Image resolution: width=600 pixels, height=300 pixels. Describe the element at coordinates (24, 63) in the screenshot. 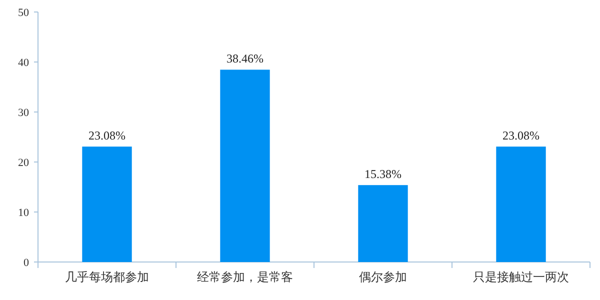

I see `y-tick-label: 40` at that location.